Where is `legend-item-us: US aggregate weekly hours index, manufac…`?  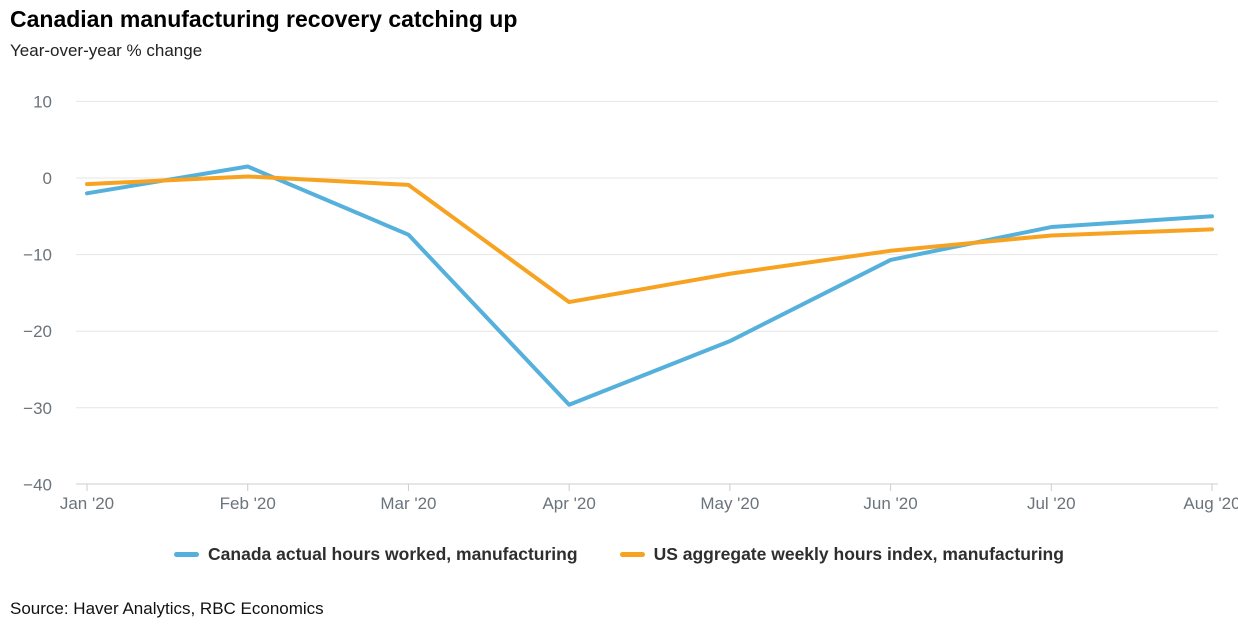 legend-item-us: US aggregate weekly hours index, manufac… is located at coordinates (841, 554).